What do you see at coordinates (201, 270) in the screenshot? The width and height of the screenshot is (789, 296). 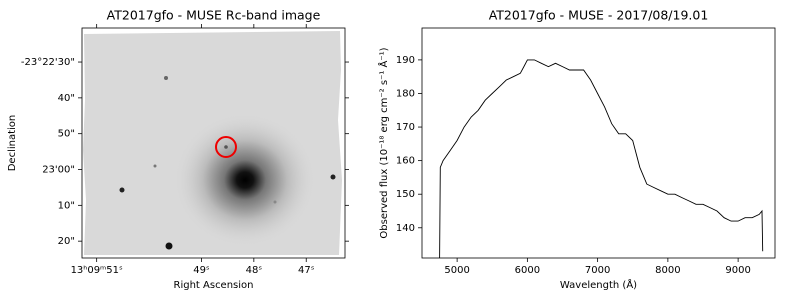 I see `x-tick-label: 49ˢ` at bounding box center [201, 270].